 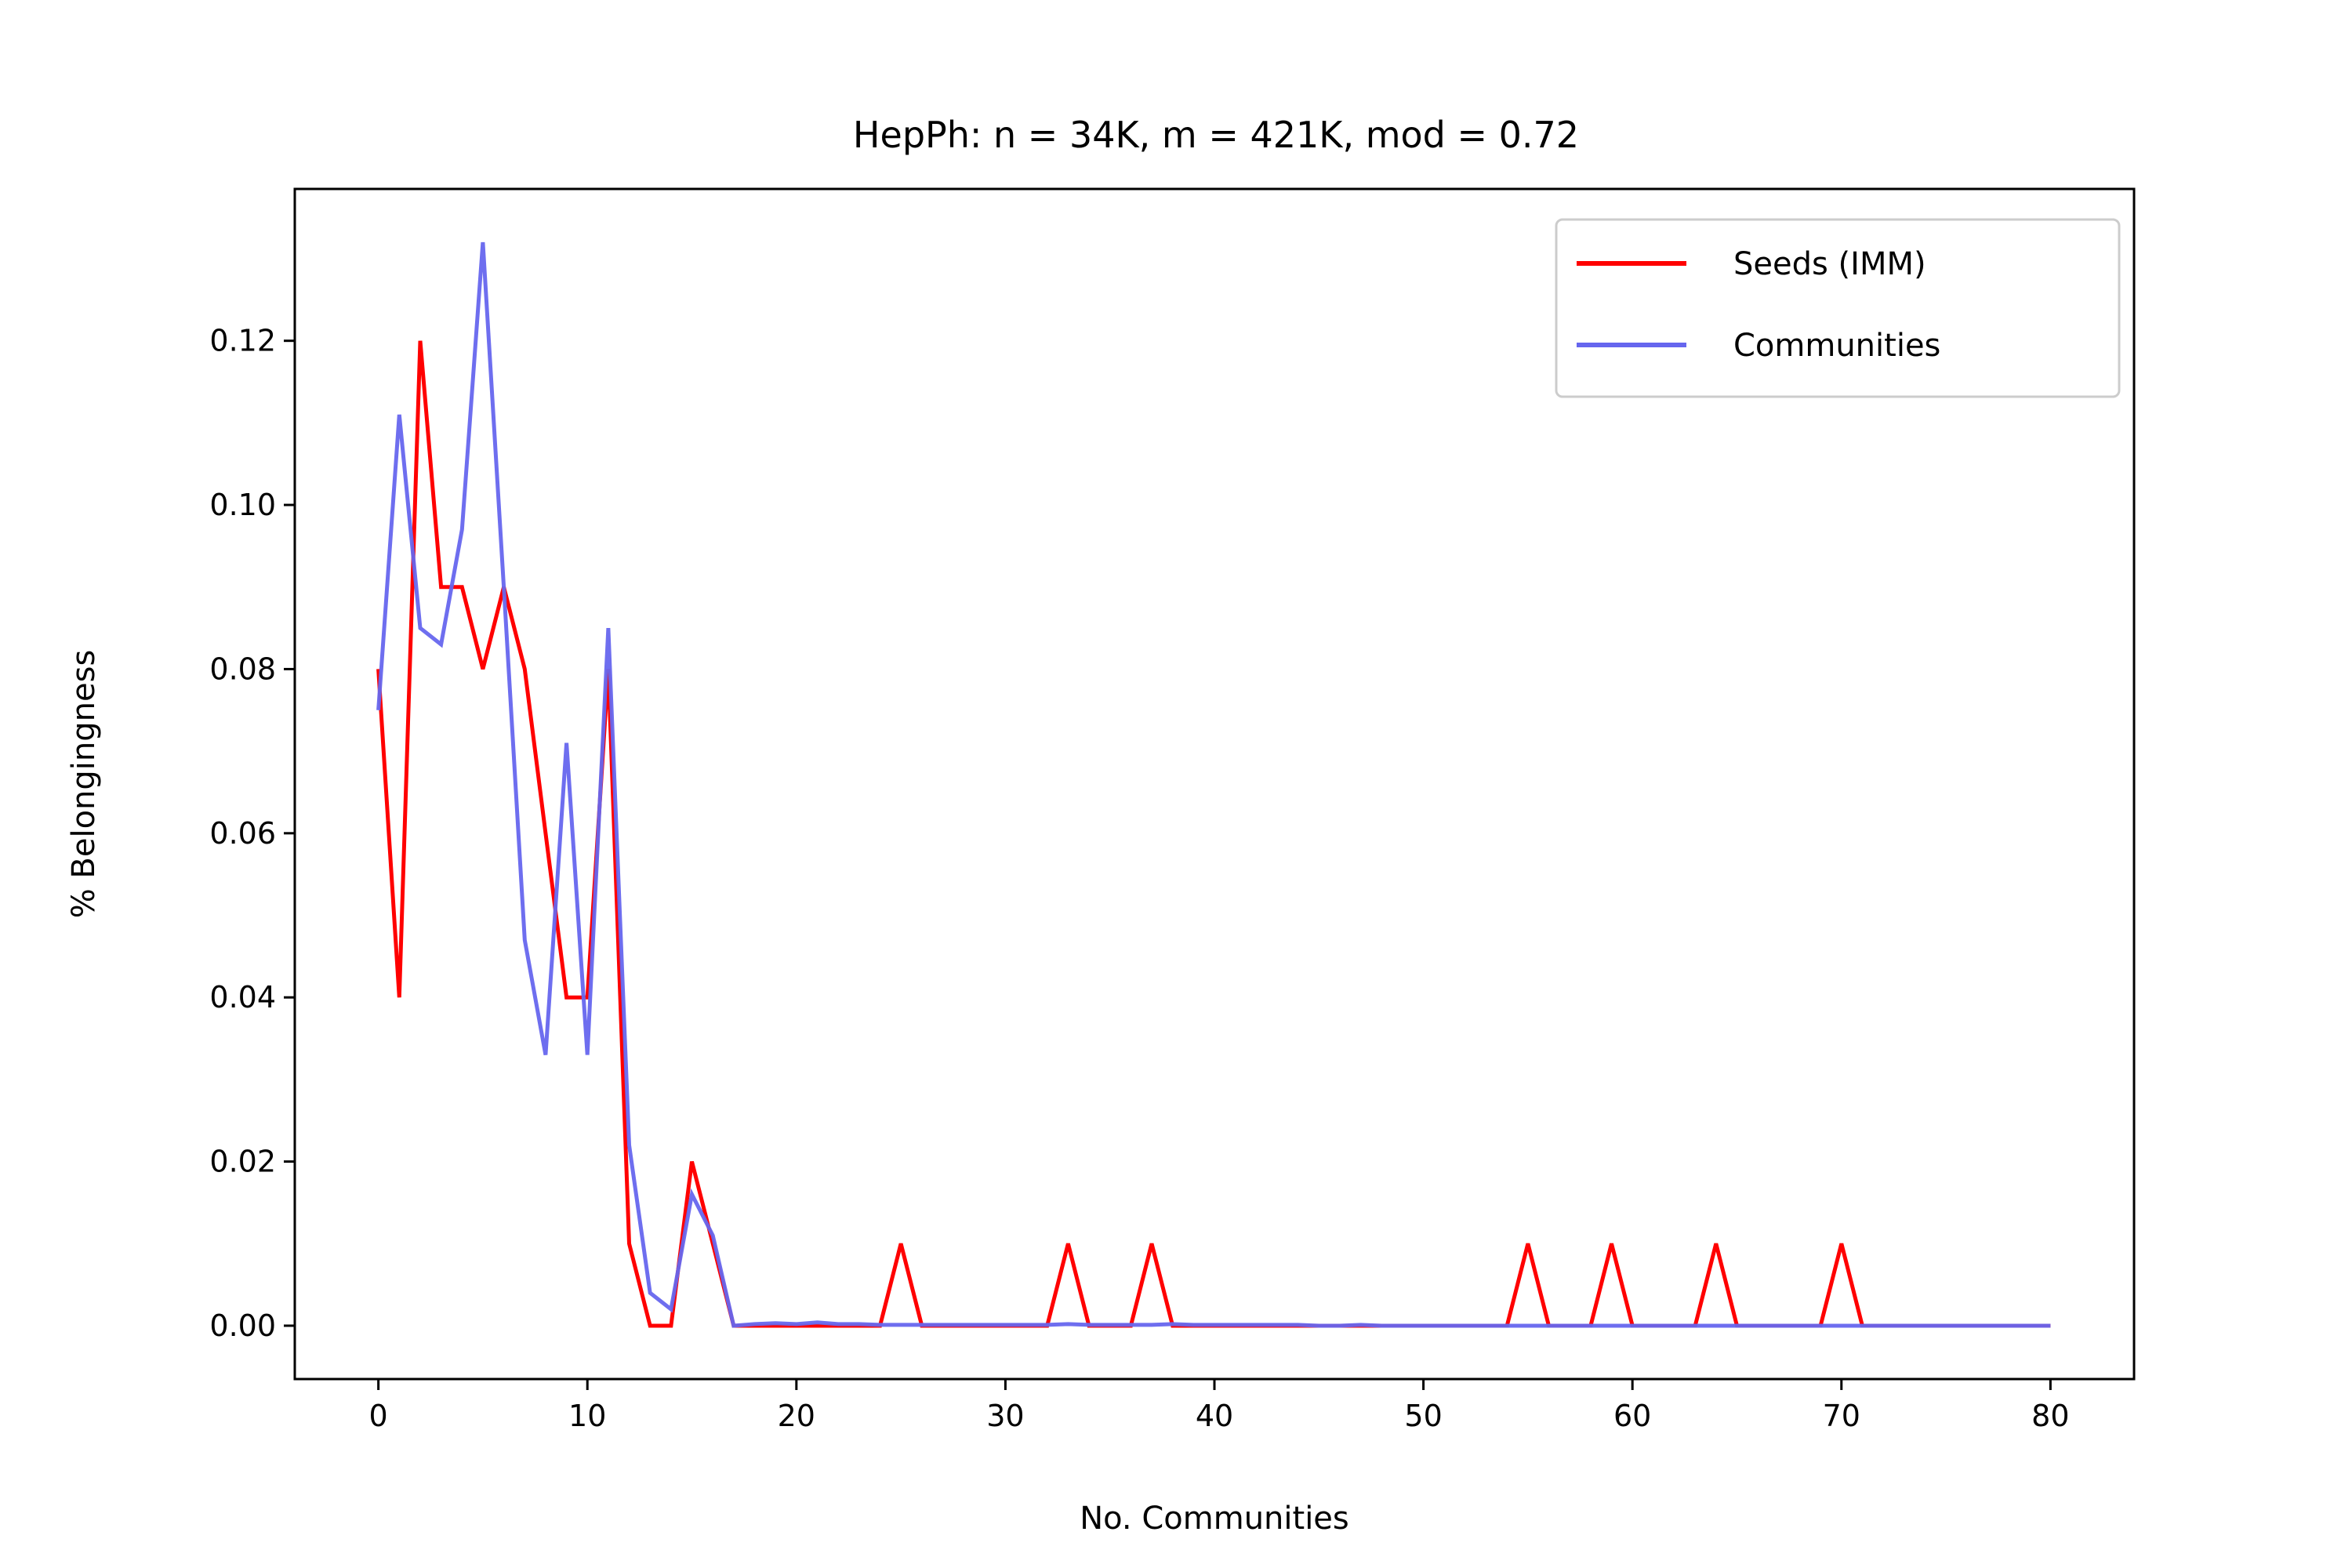 I want to click on x-axis-label: No. Communities, so click(x=1214, y=1519).